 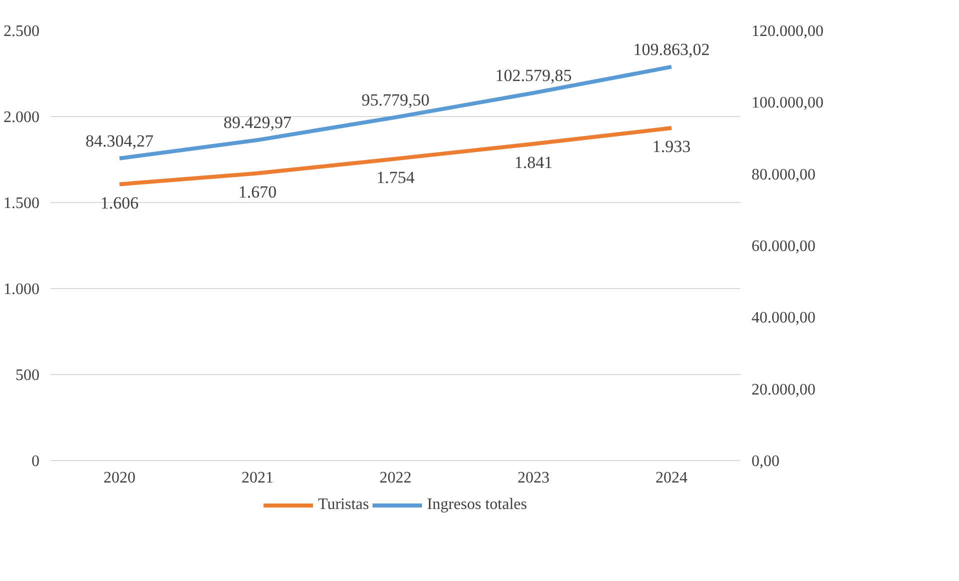 What do you see at coordinates (788, 103) in the screenshot?
I see `y2-tick-label: 100.000,00` at bounding box center [788, 103].